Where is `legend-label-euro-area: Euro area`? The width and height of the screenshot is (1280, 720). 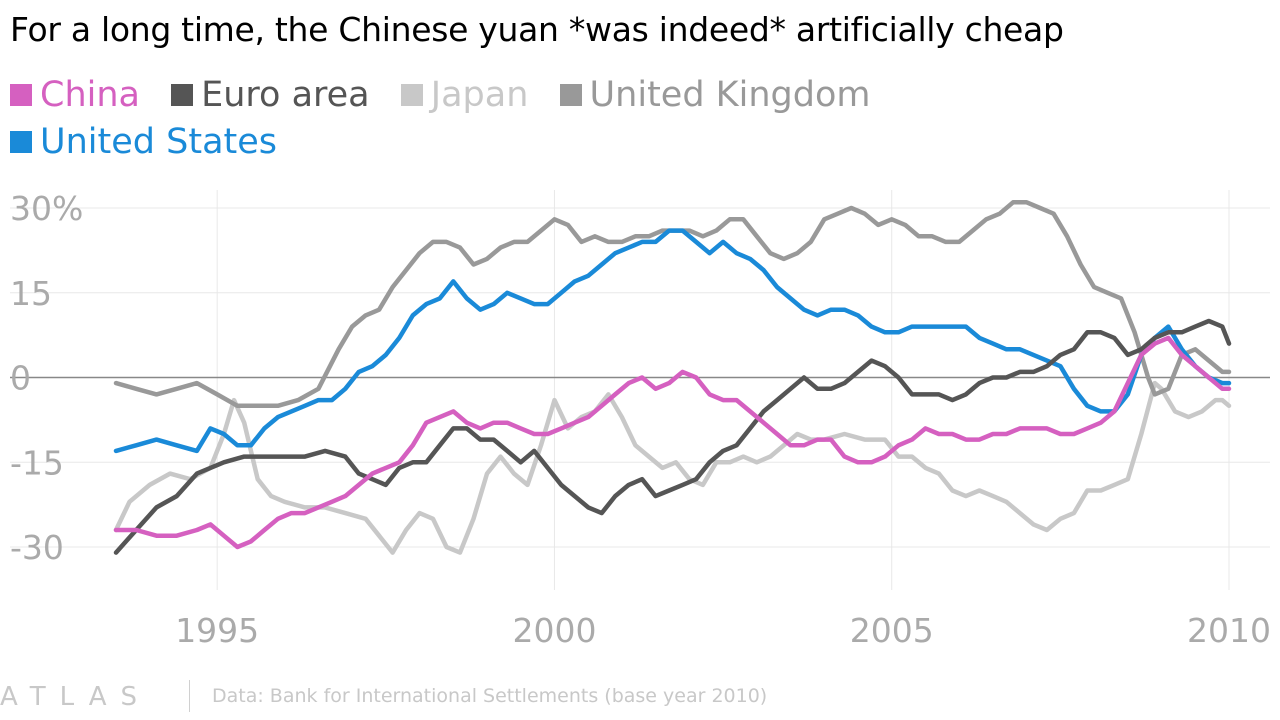
legend-label-euro-area: Euro area is located at coordinates (285, 95).